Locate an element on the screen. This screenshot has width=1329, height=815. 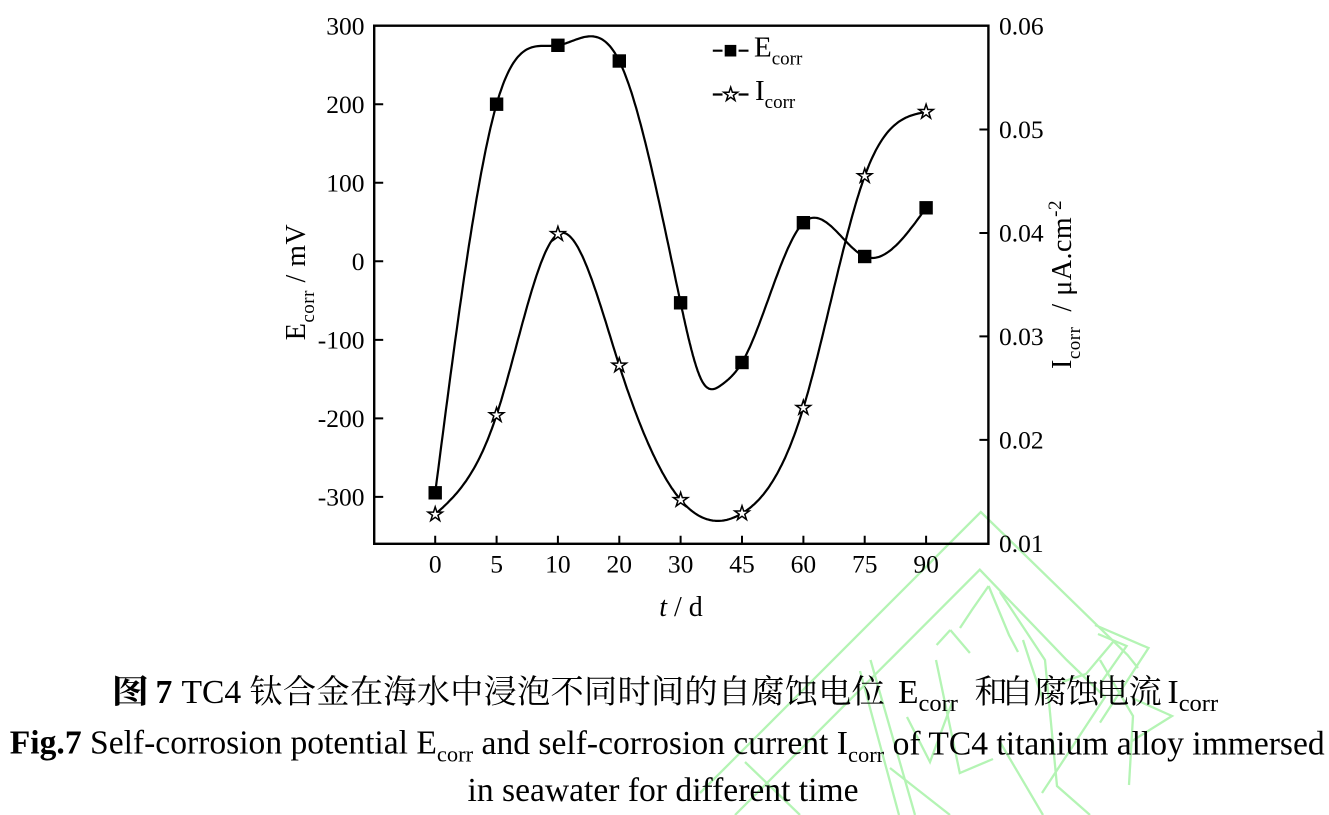
svg-text: 90 is located at coordinates (926, 564).